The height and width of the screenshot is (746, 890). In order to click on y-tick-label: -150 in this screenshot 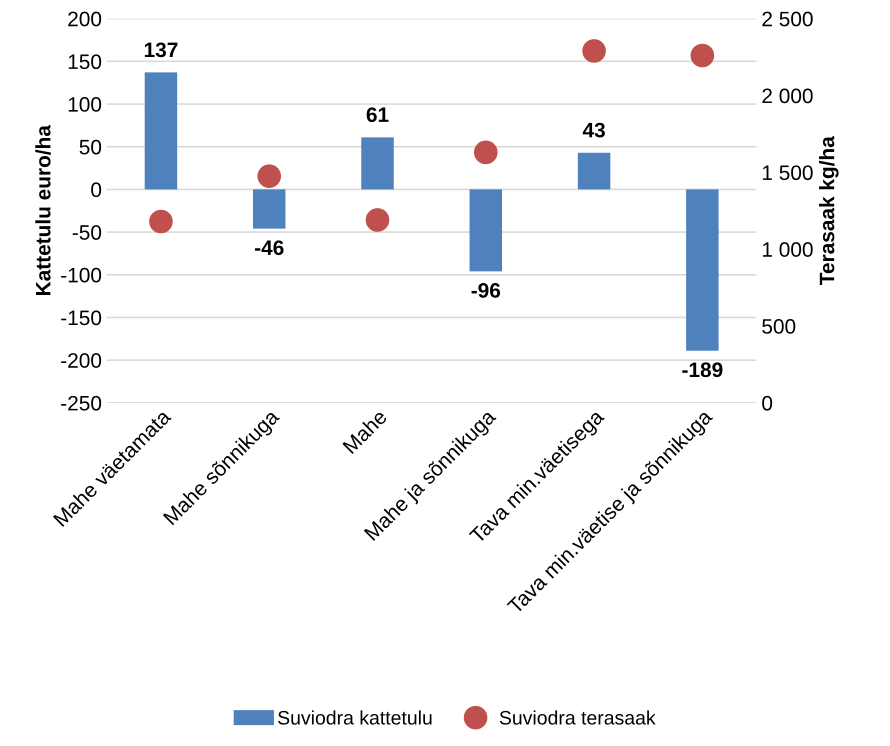, I will do `click(81, 318)`.